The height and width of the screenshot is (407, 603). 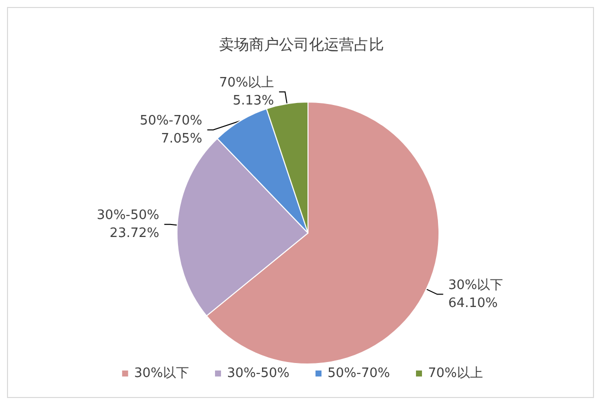 I want to click on slice-label: 30%以下, so click(x=476, y=285).